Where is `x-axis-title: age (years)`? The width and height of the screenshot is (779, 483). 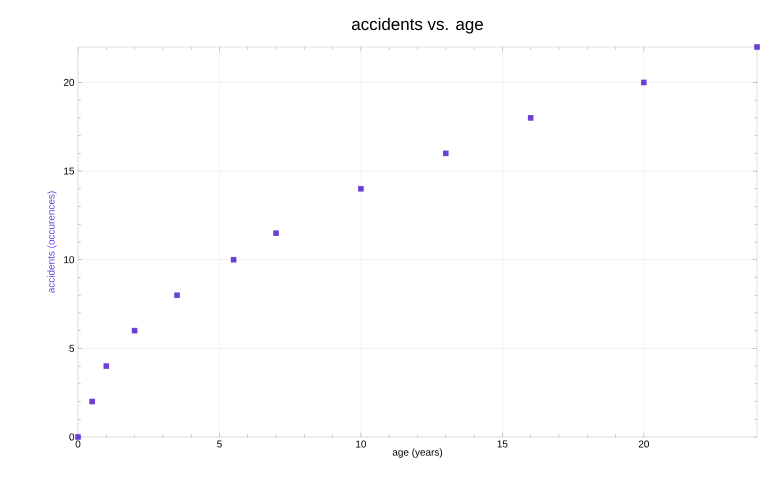 x-axis-title: age (years) is located at coordinates (417, 453).